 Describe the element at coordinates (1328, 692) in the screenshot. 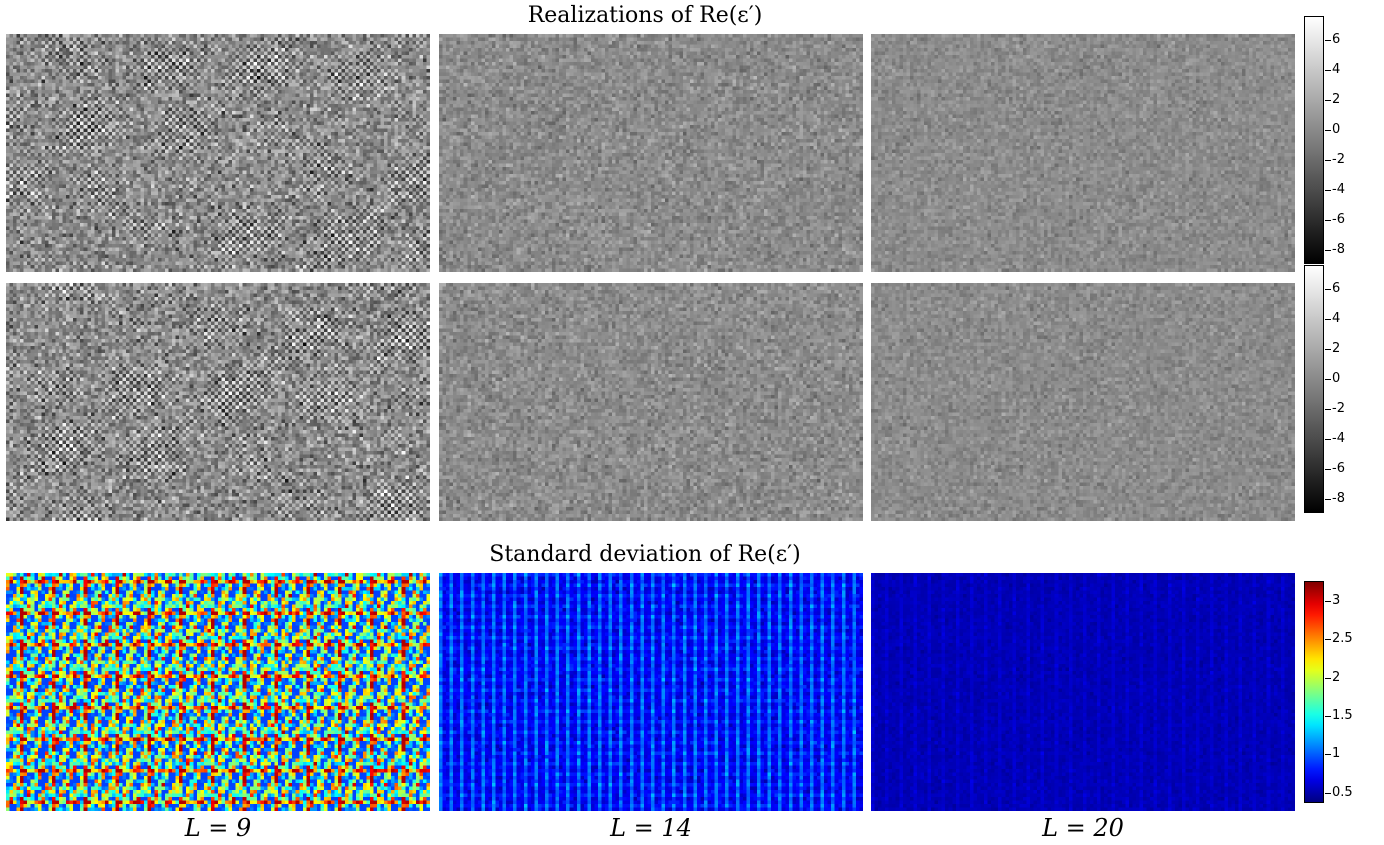

I see `colorbar-std: 3 2.5 2 1.5 1 0.5` at that location.